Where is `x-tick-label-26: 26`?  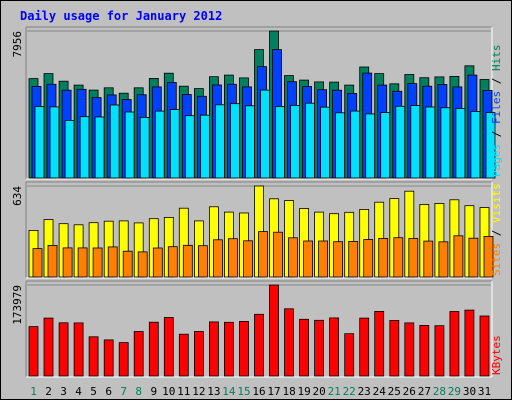
x-tick-label-26: 26 is located at coordinates (409, 391).